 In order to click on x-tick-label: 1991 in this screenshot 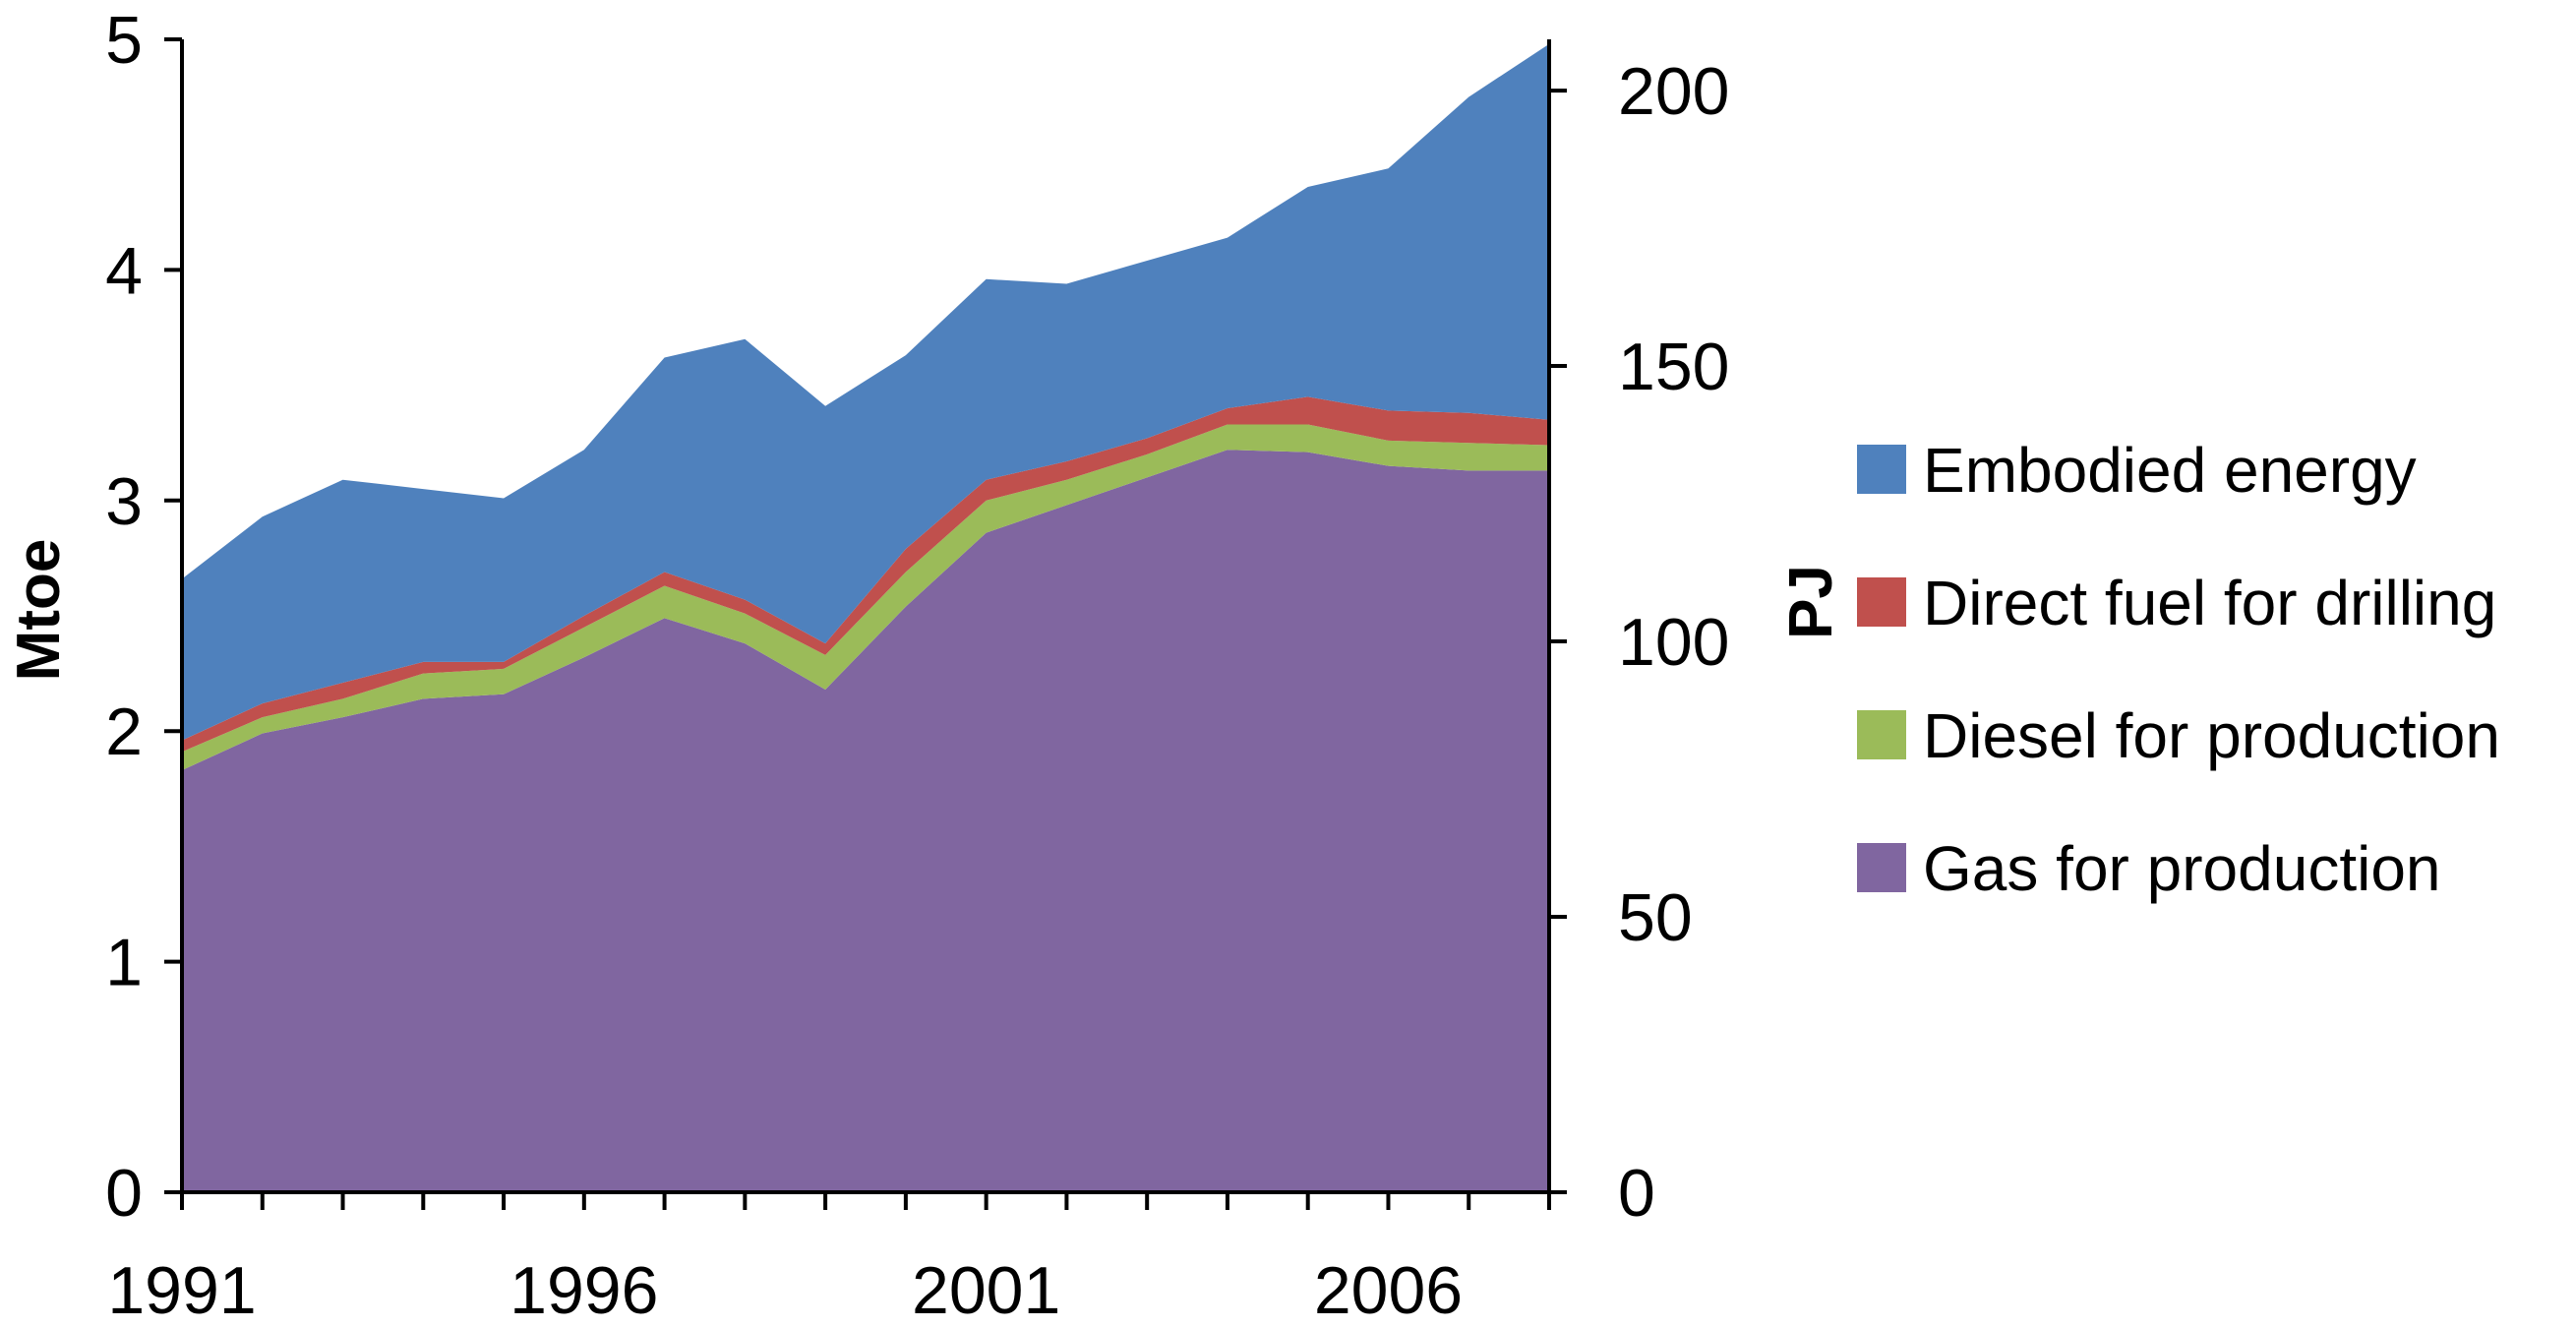, I will do `click(181, 1290)`.